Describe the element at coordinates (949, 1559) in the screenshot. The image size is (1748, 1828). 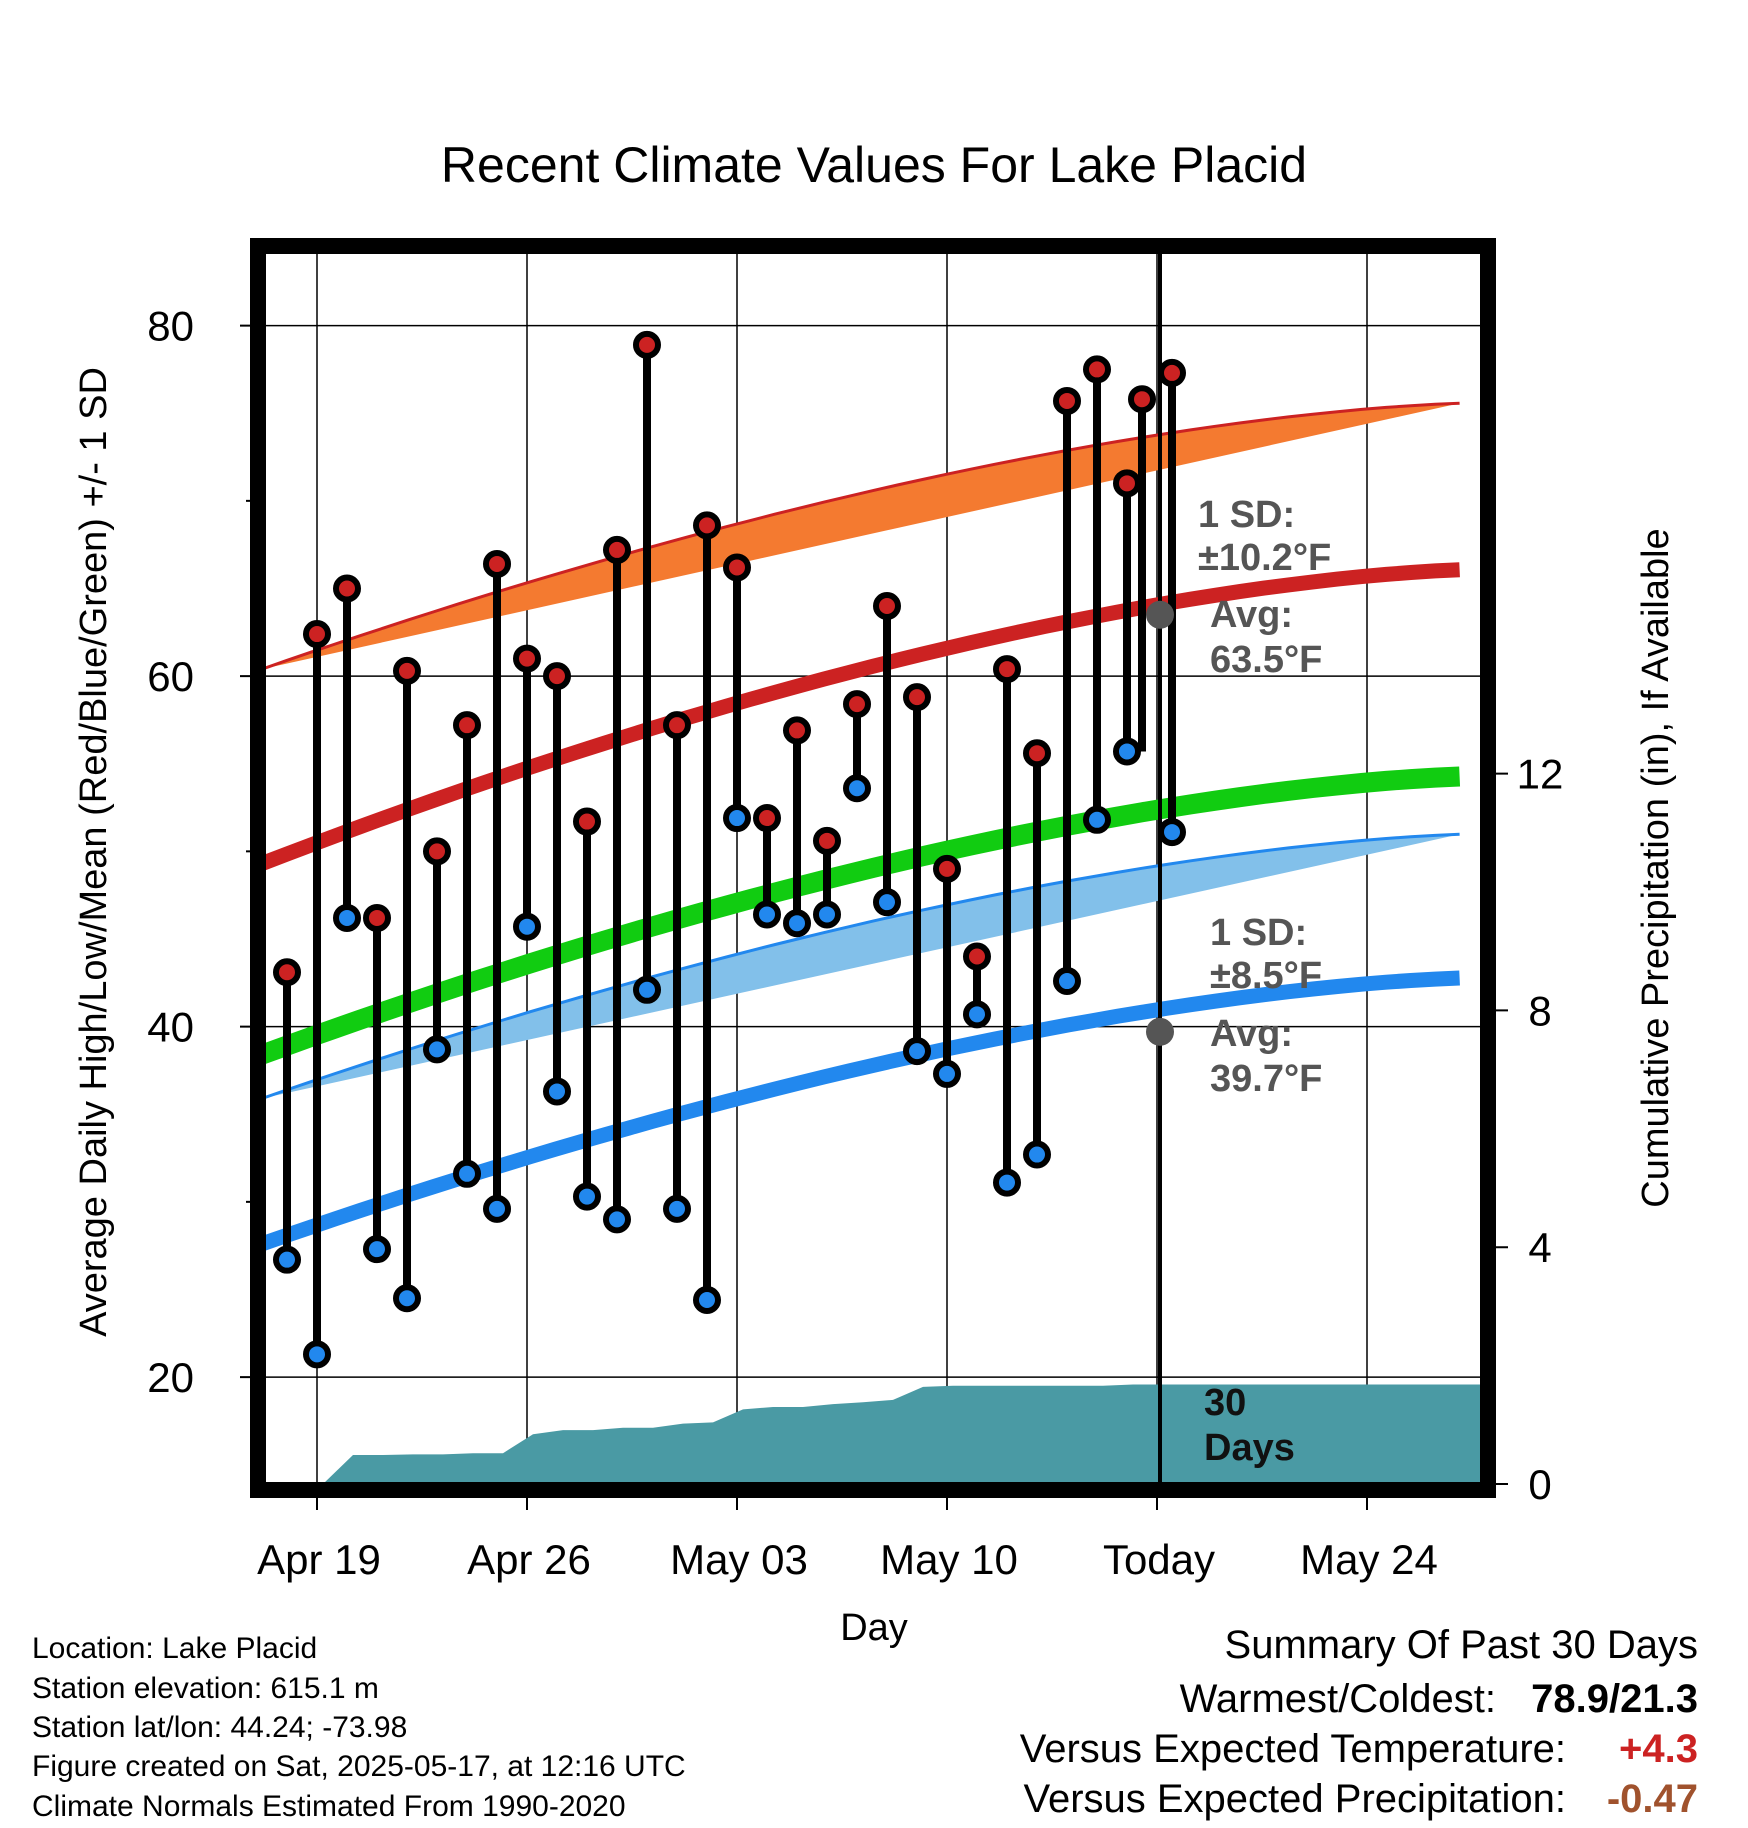
I see `x-tick-label: May 10` at that location.